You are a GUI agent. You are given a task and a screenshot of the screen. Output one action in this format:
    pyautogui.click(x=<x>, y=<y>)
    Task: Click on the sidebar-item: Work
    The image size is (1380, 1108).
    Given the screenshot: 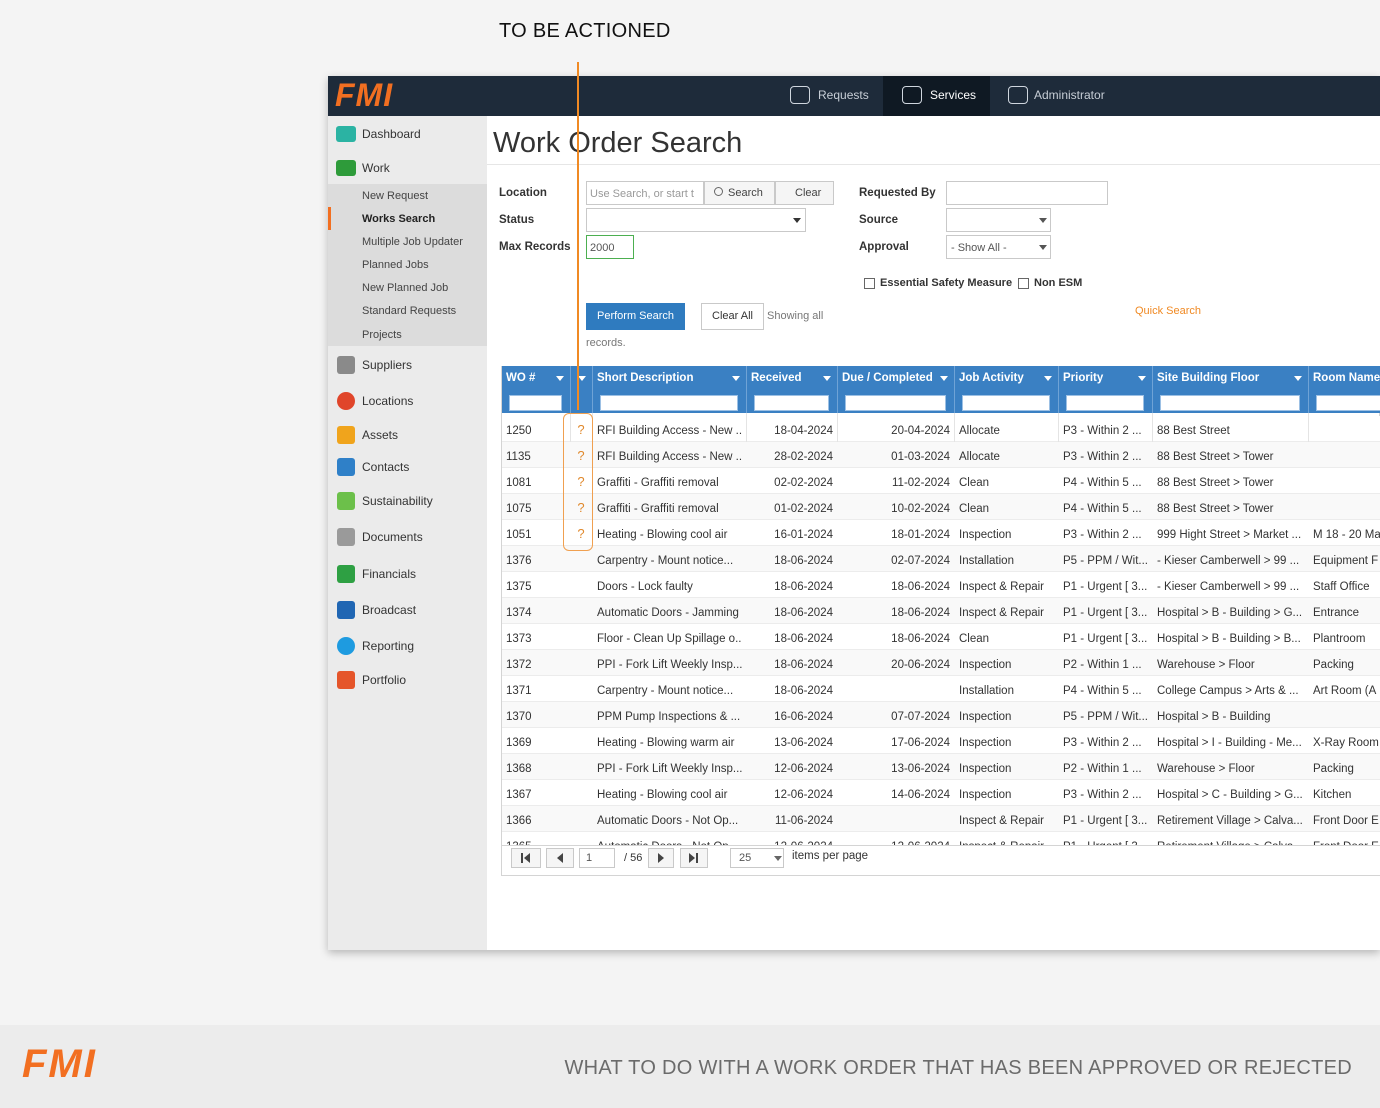 What is the action you would take?
    pyautogui.click(x=376, y=168)
    